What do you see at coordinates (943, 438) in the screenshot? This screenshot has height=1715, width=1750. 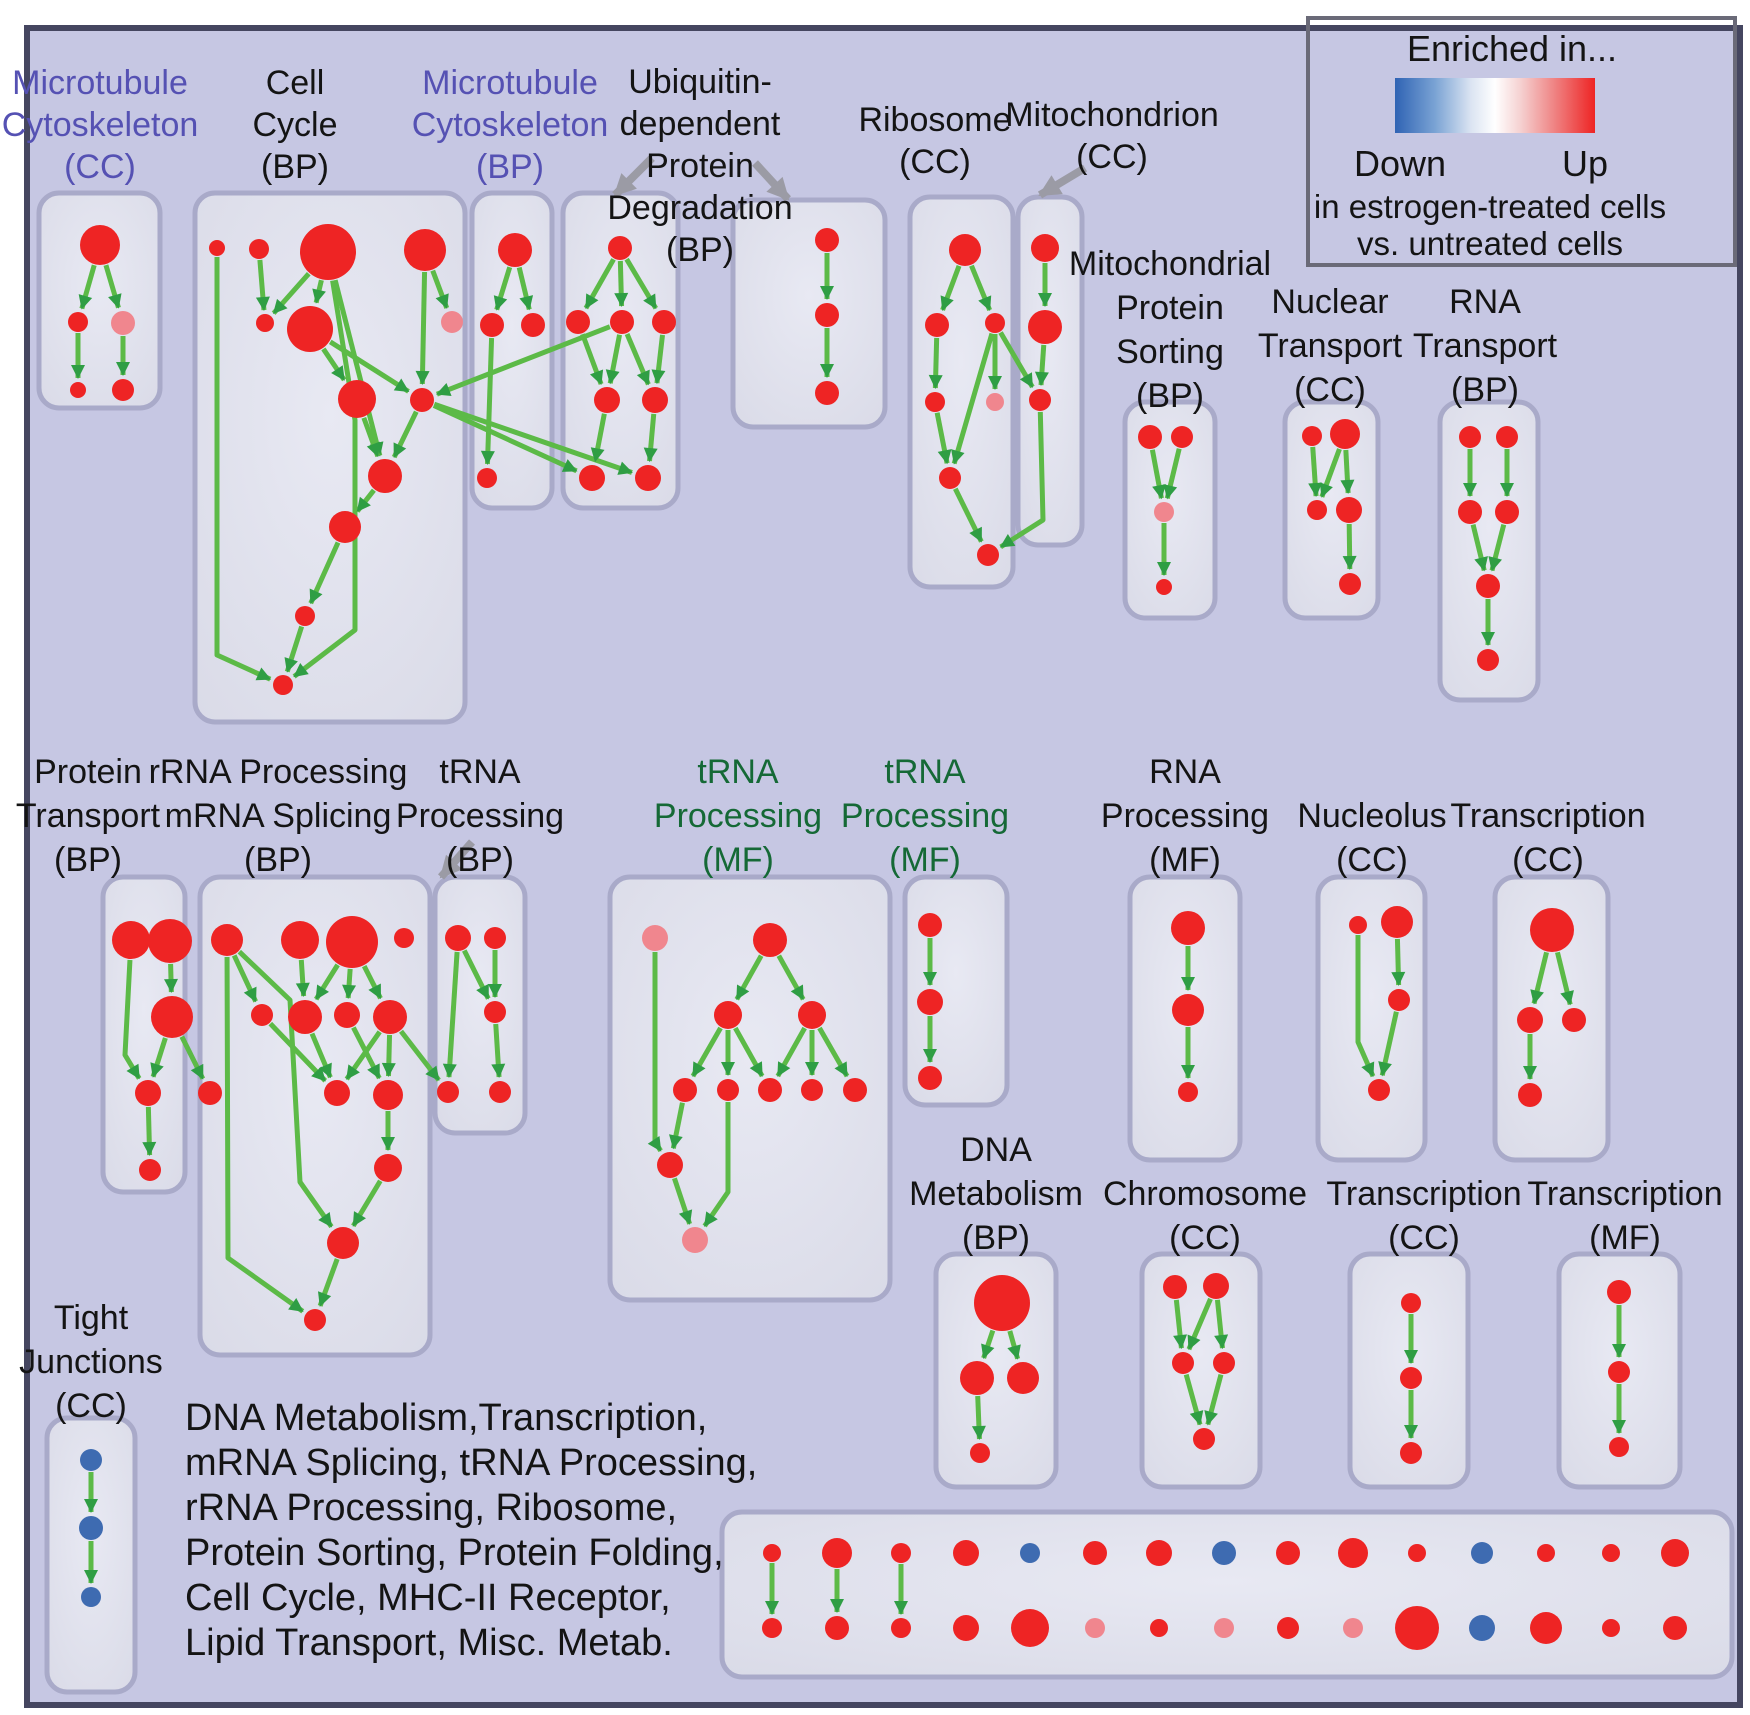 I see `edge-f3-f5` at bounding box center [943, 438].